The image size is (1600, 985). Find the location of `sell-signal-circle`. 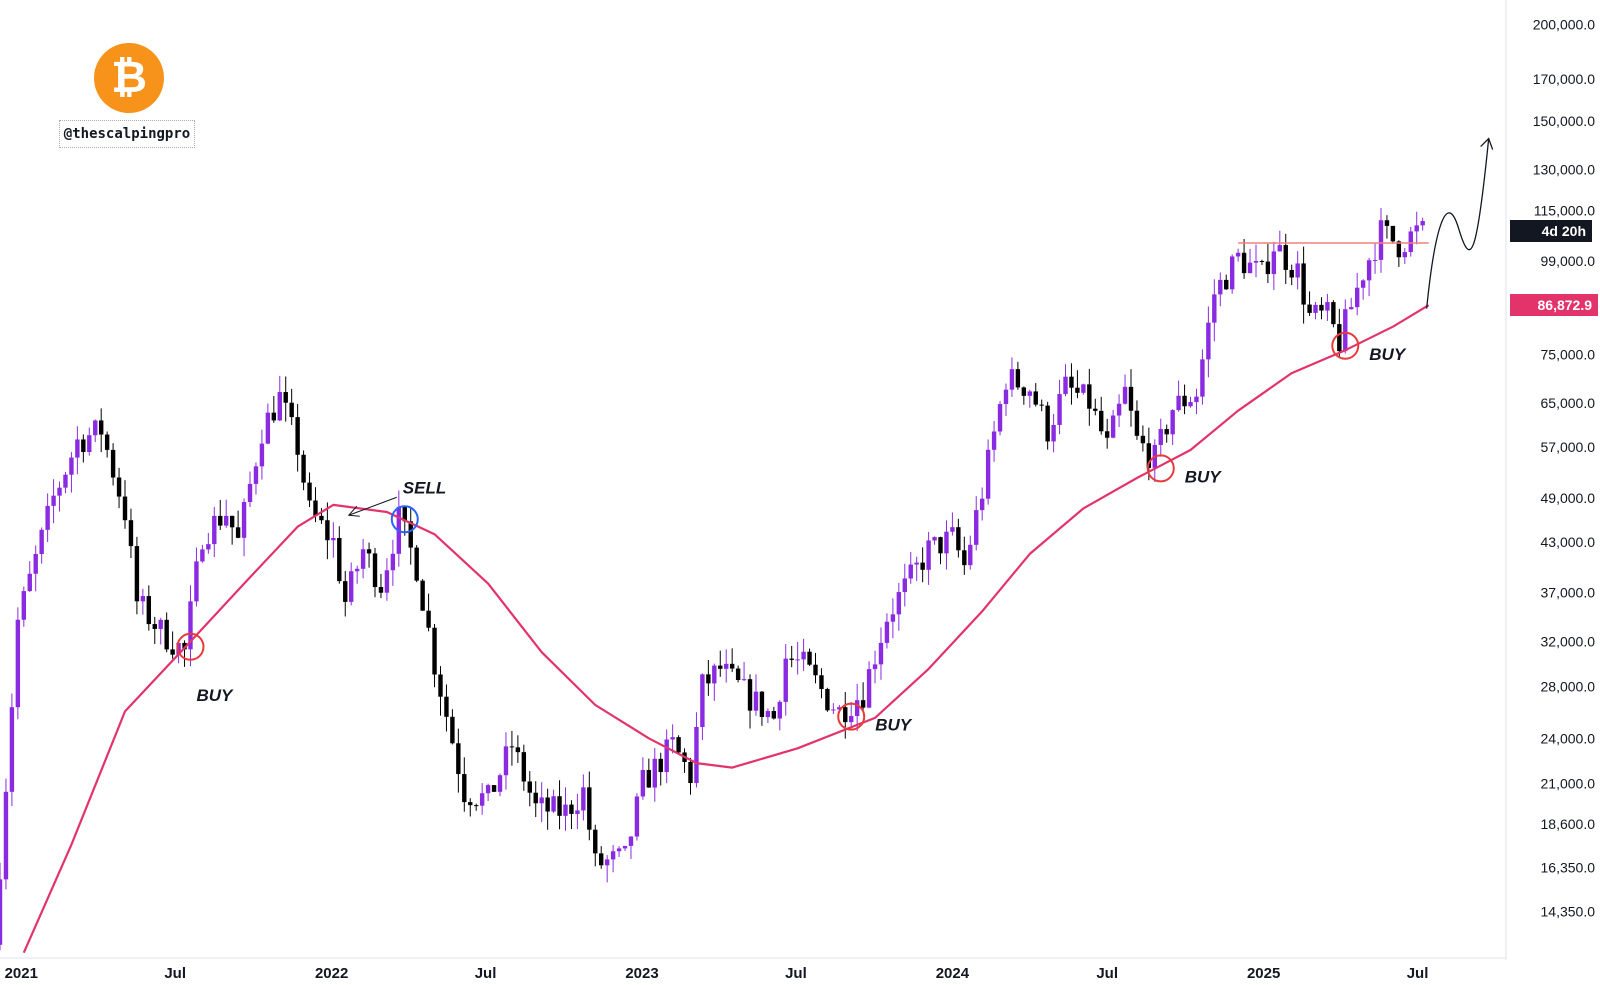

sell-signal-circle is located at coordinates (404, 519).